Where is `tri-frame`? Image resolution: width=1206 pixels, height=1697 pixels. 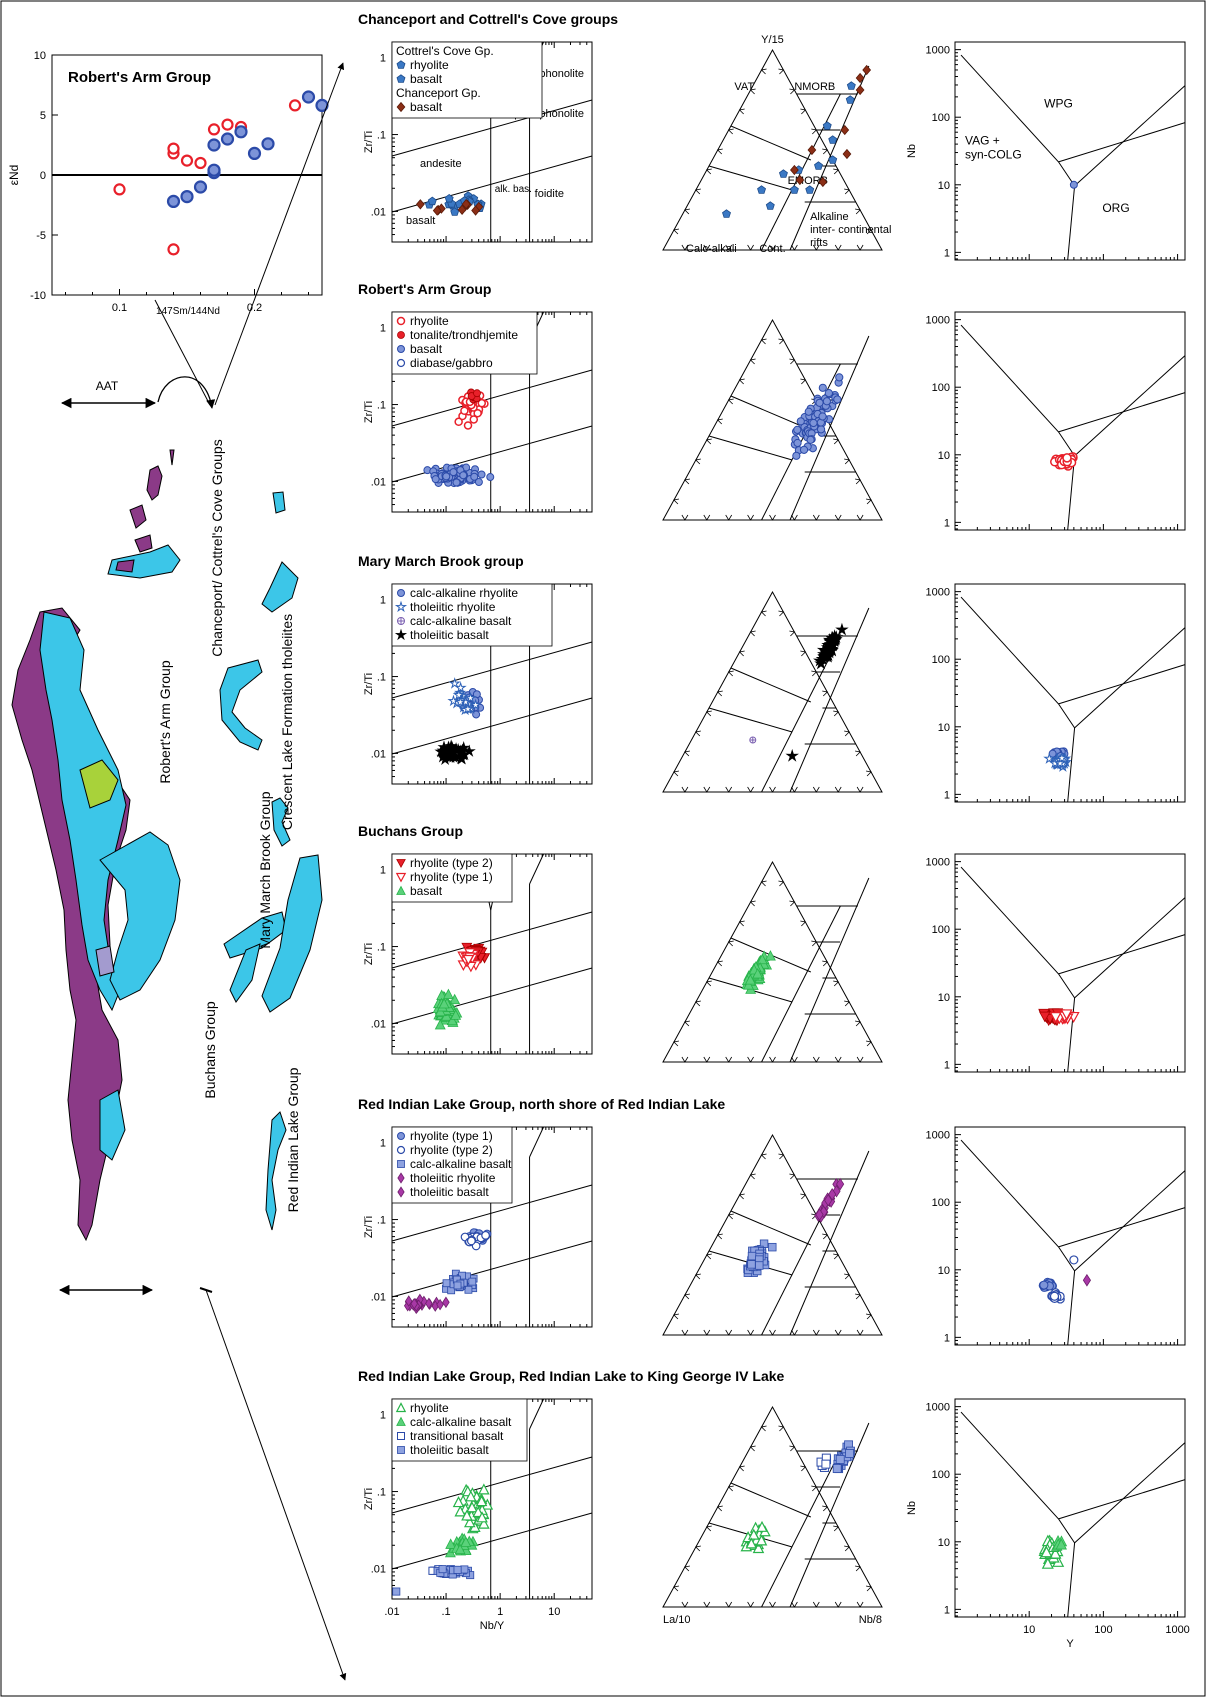
tri-frame is located at coordinates (772, 1234).